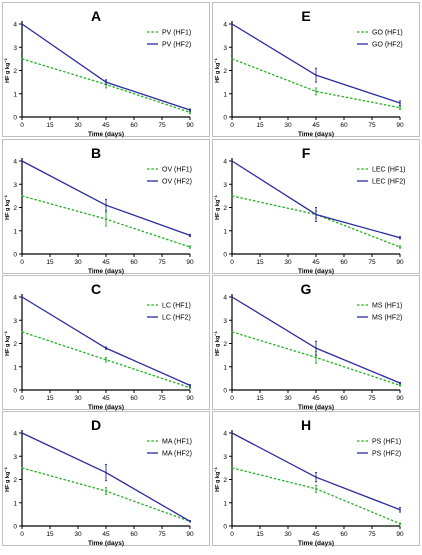 This screenshot has width=422, height=555. What do you see at coordinates (388, 182) in the screenshot?
I see `legend-label-2: LEC (HF2)` at bounding box center [388, 182].